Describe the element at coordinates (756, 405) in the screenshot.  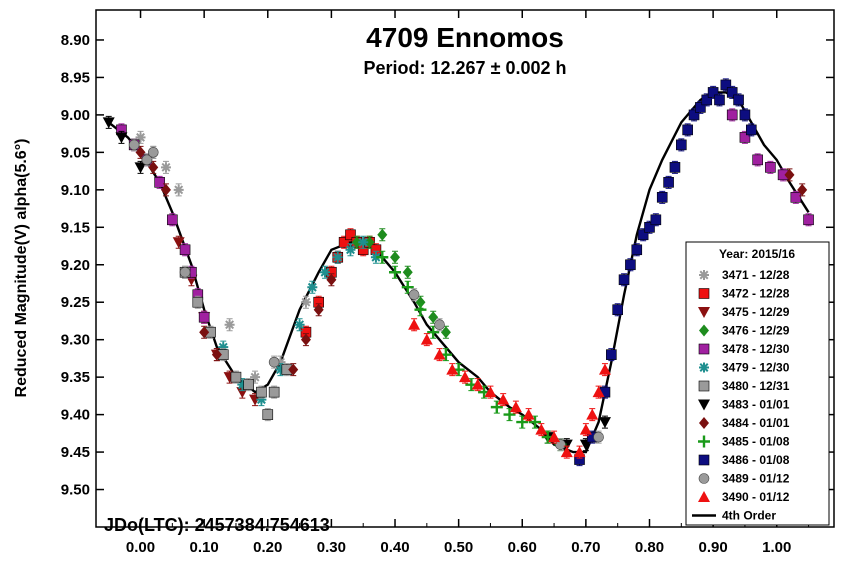
I see `legend-label: 3483 - 01/01` at that location.